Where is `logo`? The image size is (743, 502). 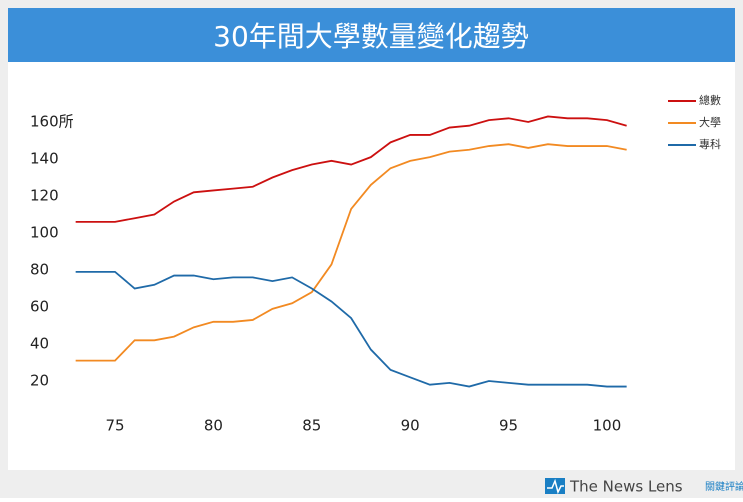
logo is located at coordinates (555, 486).